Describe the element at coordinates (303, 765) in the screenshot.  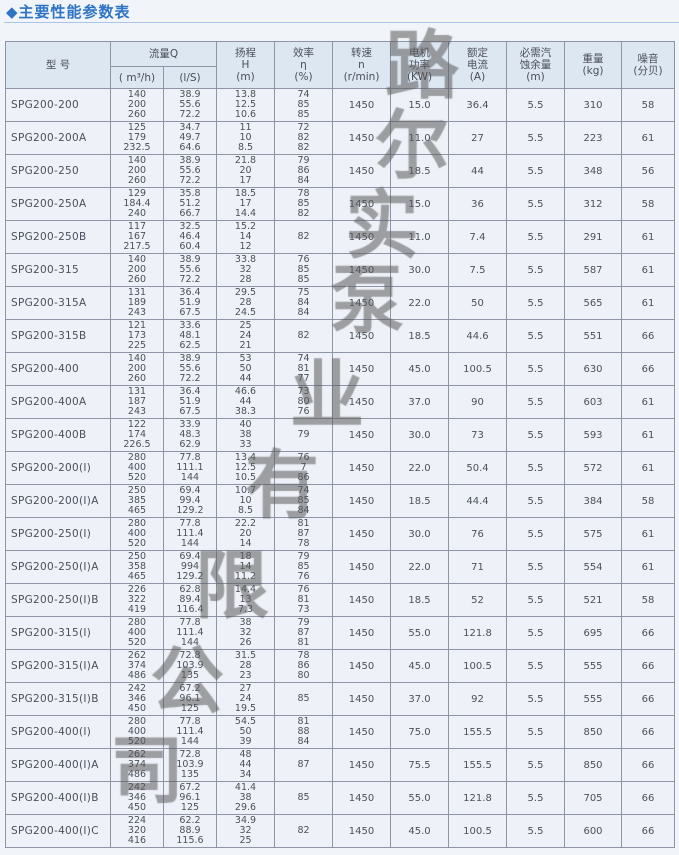
I see `efficiency-cell: 87` at that location.